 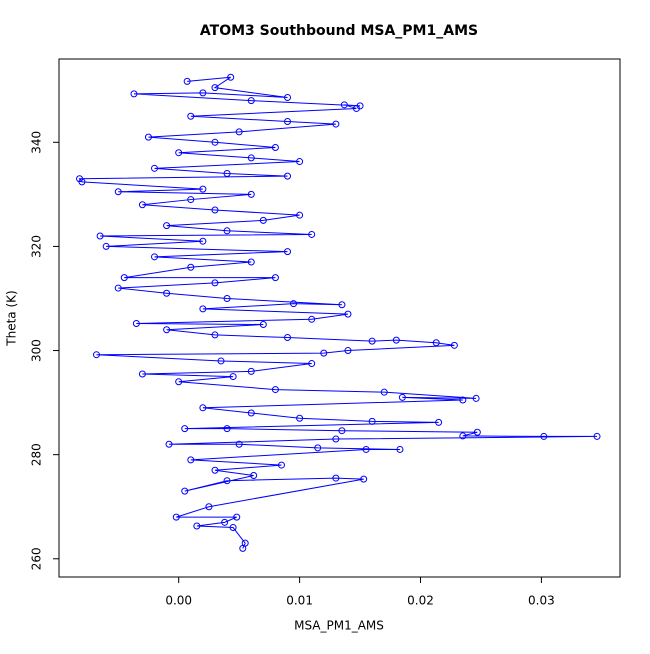 What do you see at coordinates (37, 350) in the screenshot?
I see `y-tick-label: 300` at bounding box center [37, 350].